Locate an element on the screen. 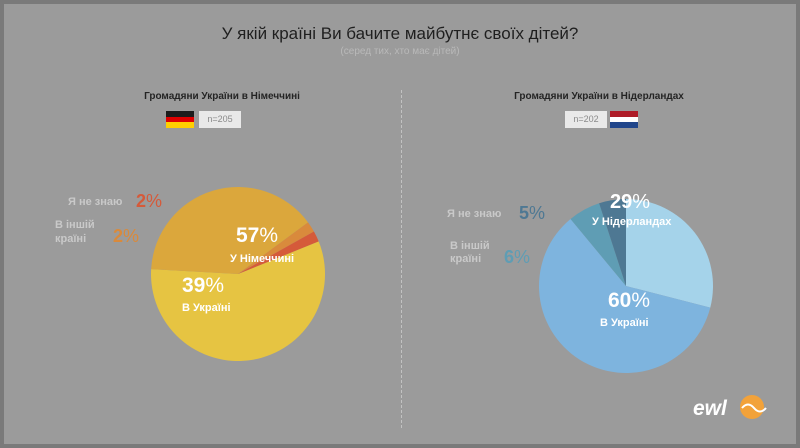 Image resolution: width=800 pixels, height=448 pixels. germany-flag-icon is located at coordinates (180, 120).